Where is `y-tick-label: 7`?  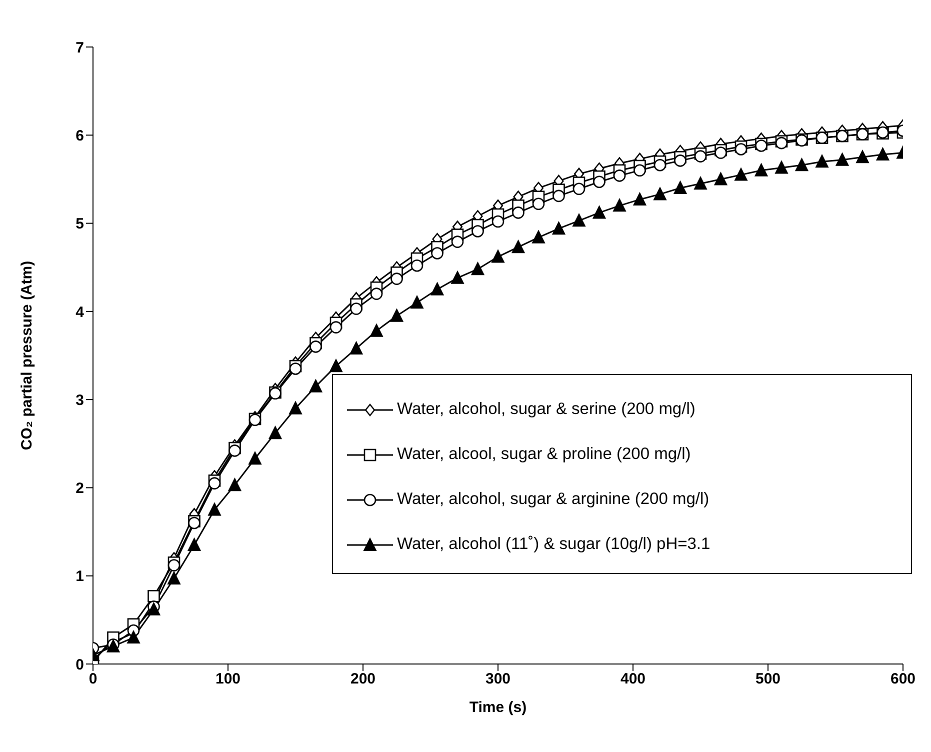
y-tick-label: 7 is located at coordinates (80, 47).